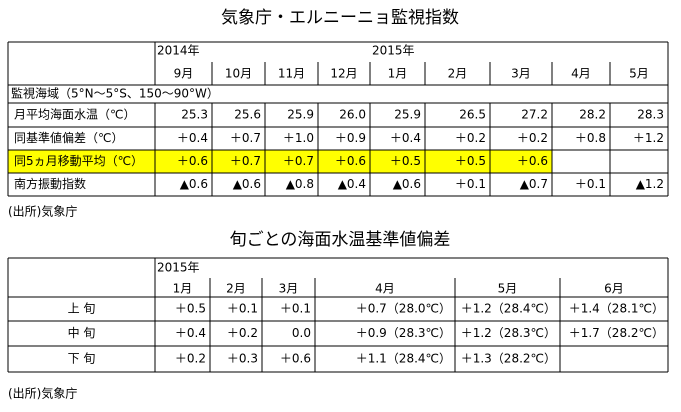  What do you see at coordinates (508, 359) in the screenshot?
I see `cell-value: ＋1.3（28.2℃）` at bounding box center [508, 359].